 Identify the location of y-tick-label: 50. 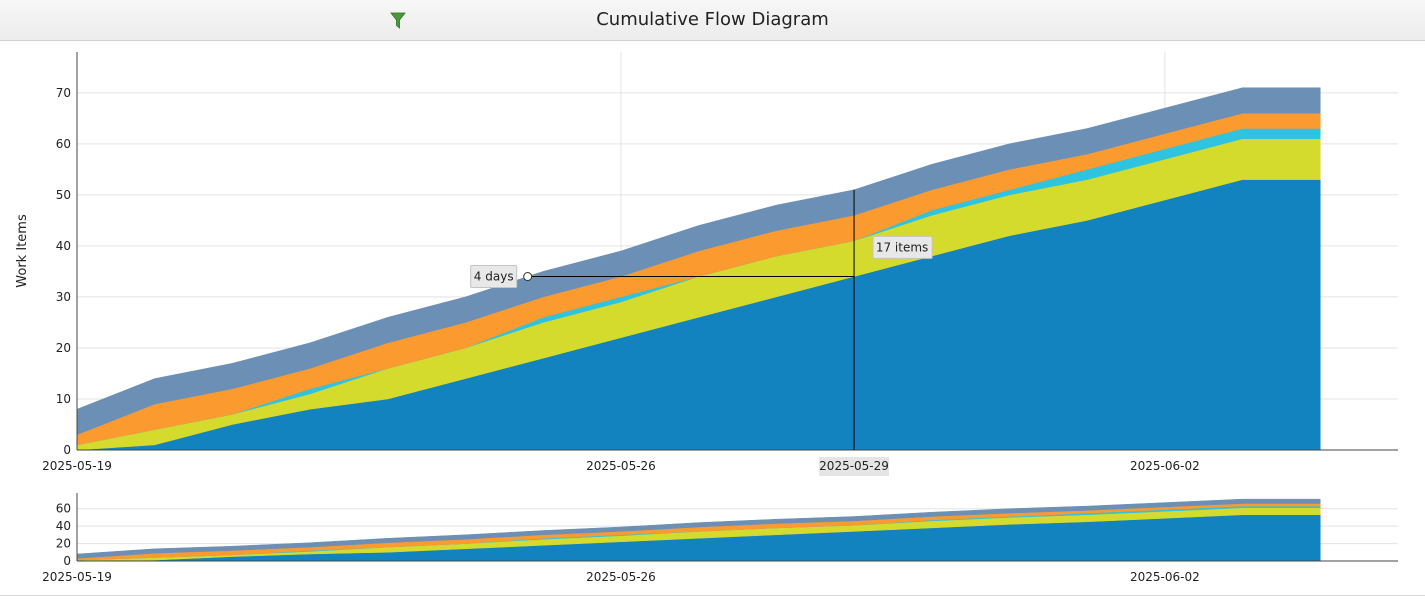
(63, 195).